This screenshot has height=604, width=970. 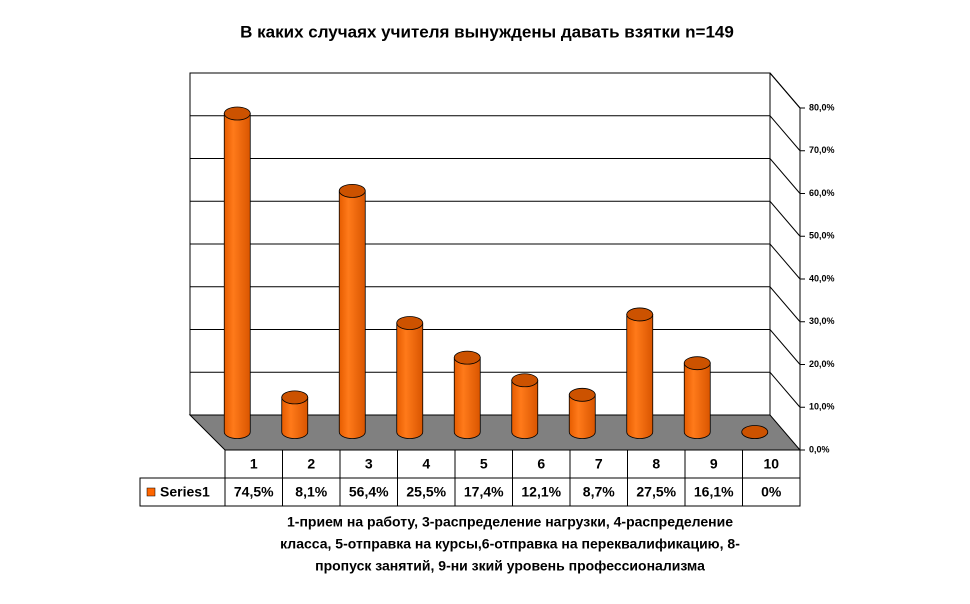 I want to click on x-tick-label: 7, so click(x=599, y=464).